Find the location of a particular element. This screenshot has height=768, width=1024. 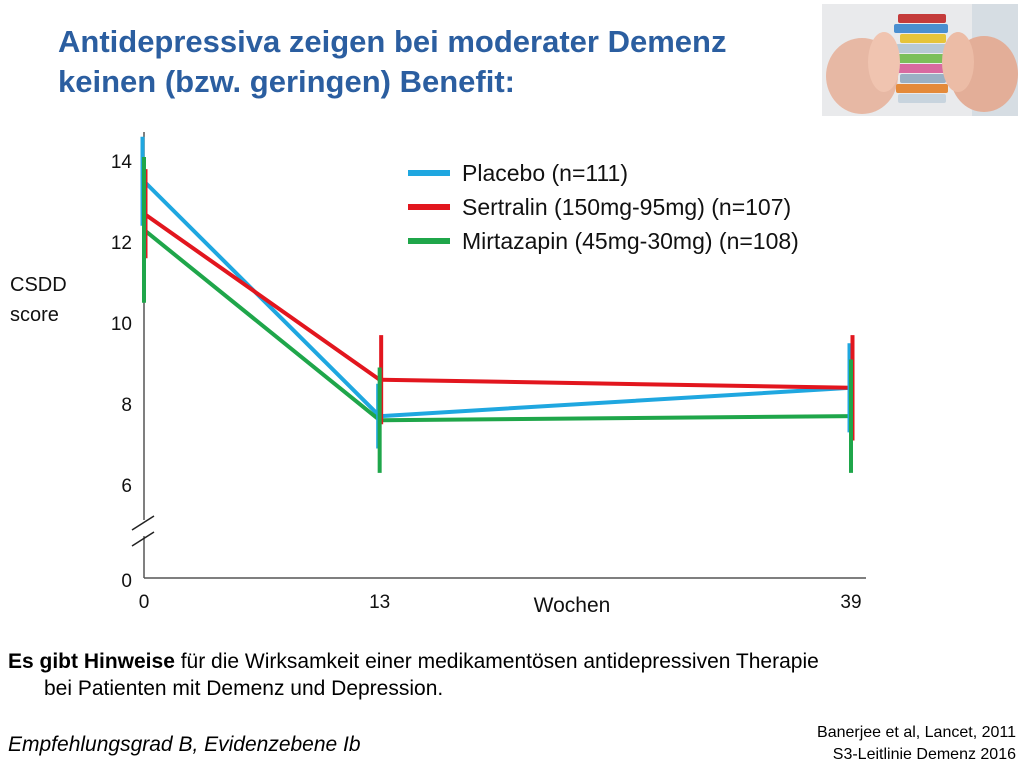

y-tick-label: 6 is located at coordinates (126, 486).